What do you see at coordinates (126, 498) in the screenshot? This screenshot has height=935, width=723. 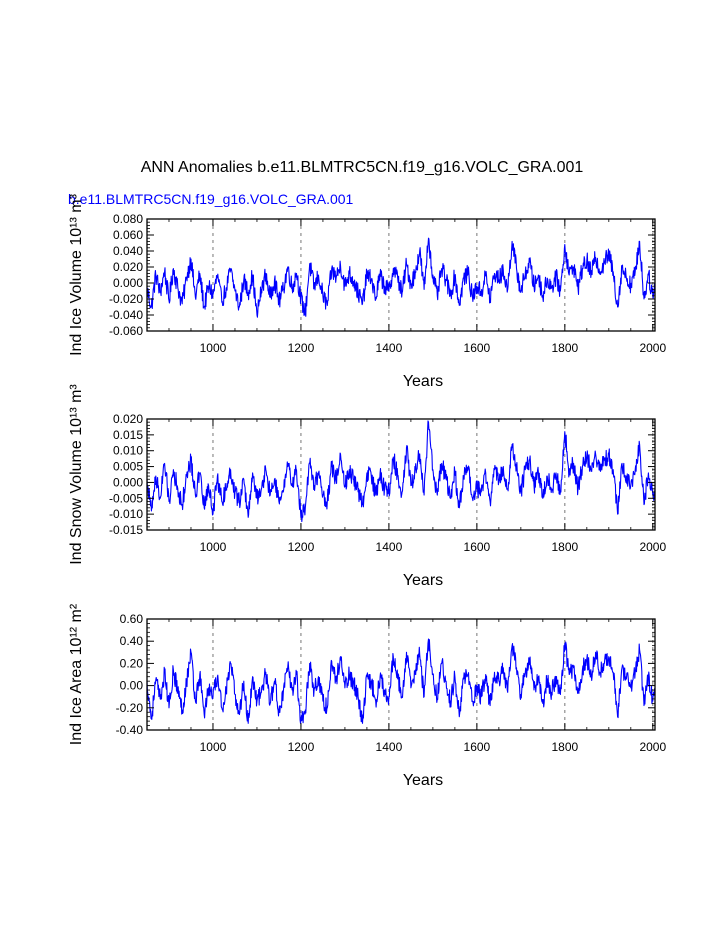 I see `y-tick-label: -0.005` at bounding box center [126, 498].